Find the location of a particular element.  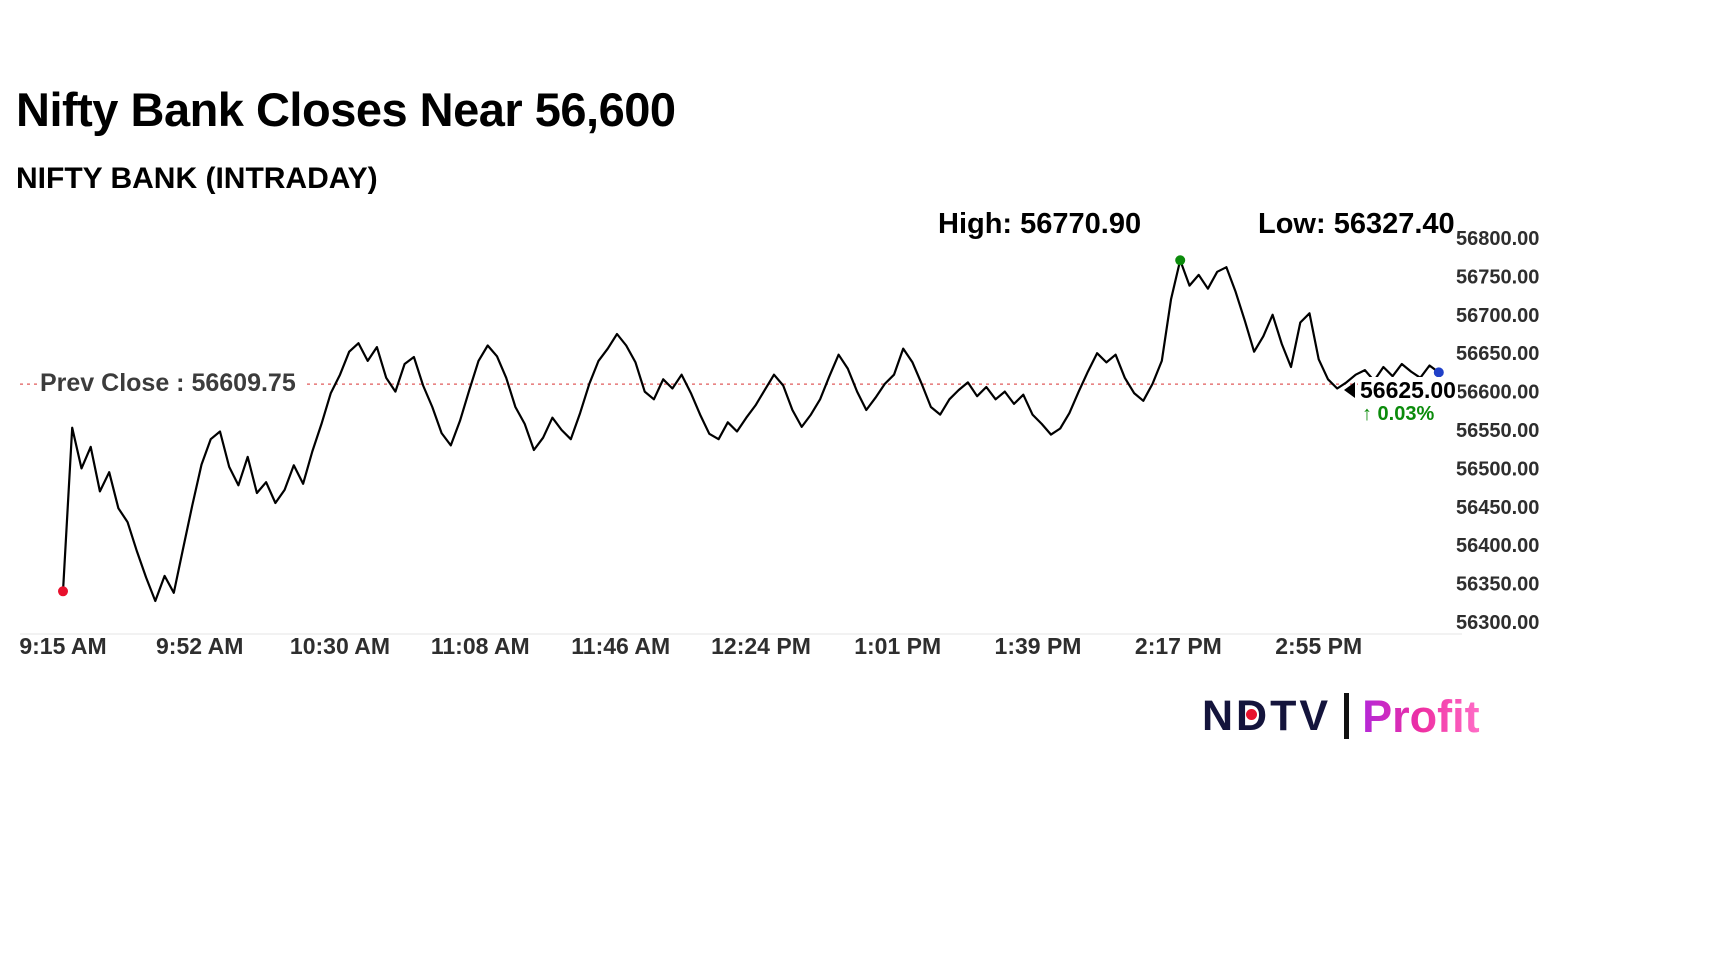

x-axis-label: 2:17 PM is located at coordinates (1178, 646).